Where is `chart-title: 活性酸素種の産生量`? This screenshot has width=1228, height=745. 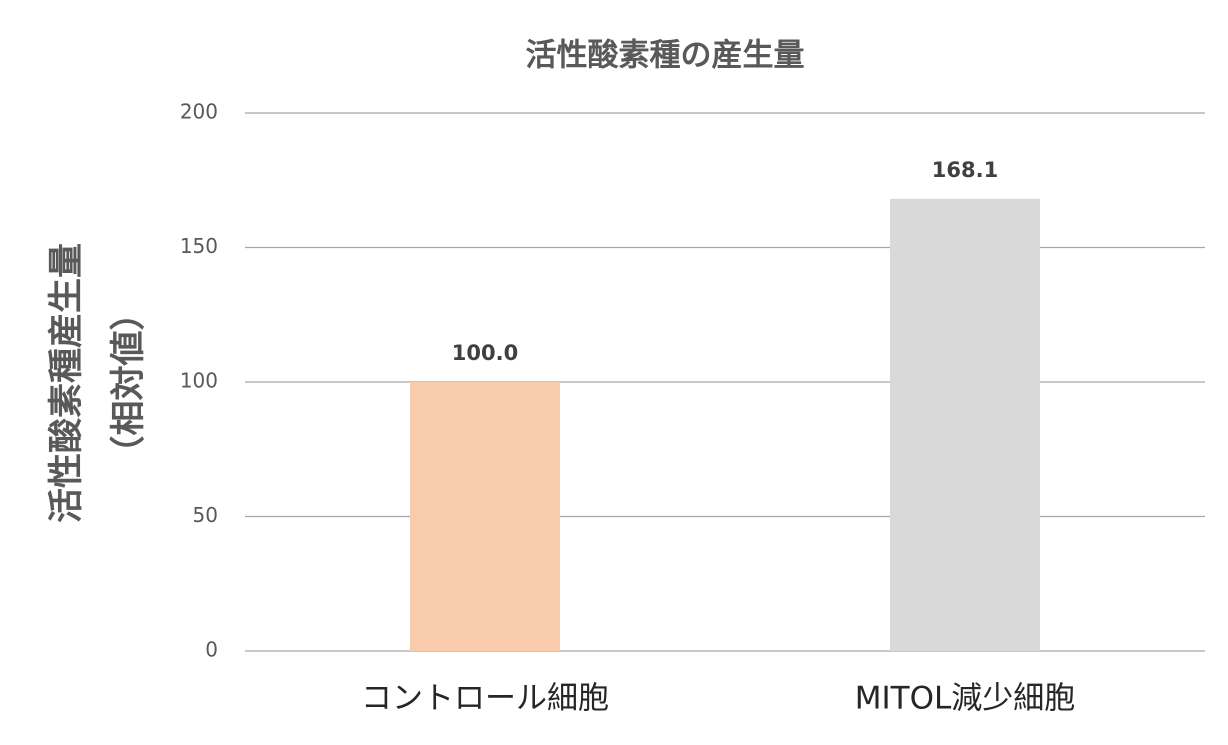 chart-title: 活性酸素種の産生量 is located at coordinates (665, 56).